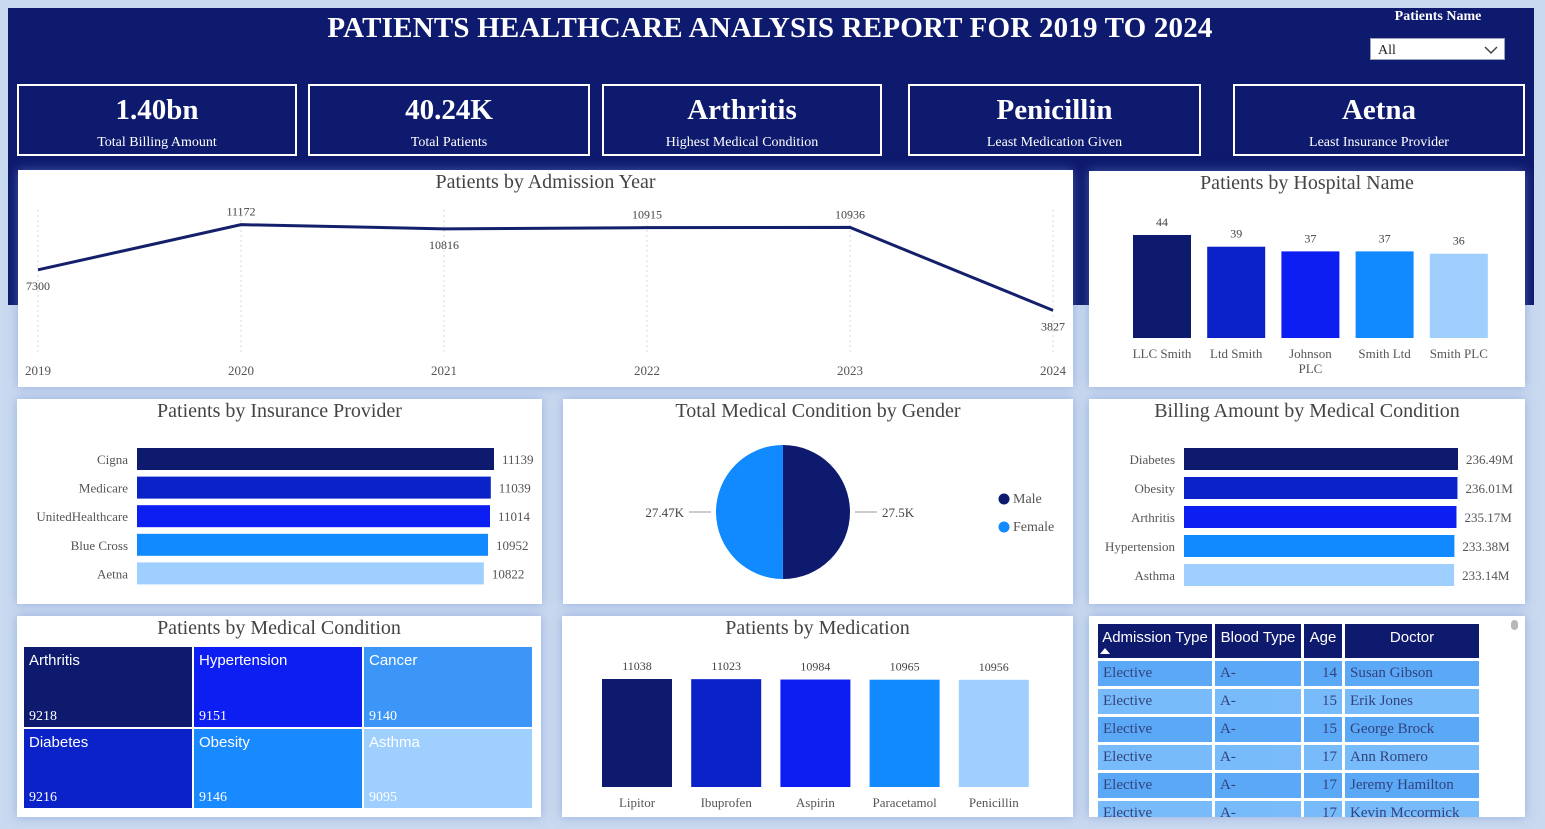  Describe the element at coordinates (850, 214) in the screenshot. I see `data-label: 10936` at that location.